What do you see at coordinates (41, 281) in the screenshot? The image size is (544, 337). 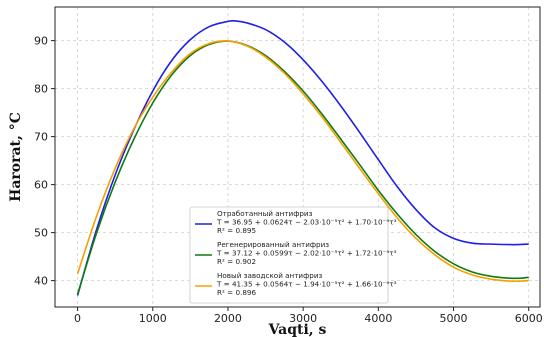 I see `y-tick-label: 40` at bounding box center [41, 281].